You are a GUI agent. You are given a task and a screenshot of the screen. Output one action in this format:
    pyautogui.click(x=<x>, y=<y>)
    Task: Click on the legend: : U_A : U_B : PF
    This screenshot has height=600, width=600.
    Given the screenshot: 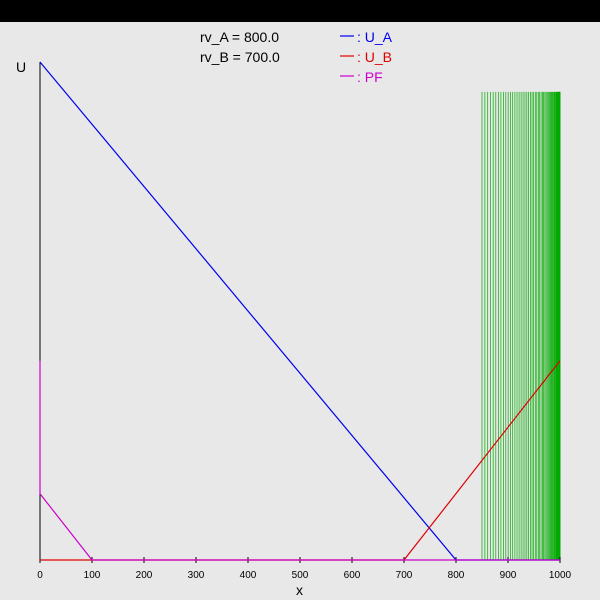 What is the action you would take?
    pyautogui.click(x=366, y=57)
    